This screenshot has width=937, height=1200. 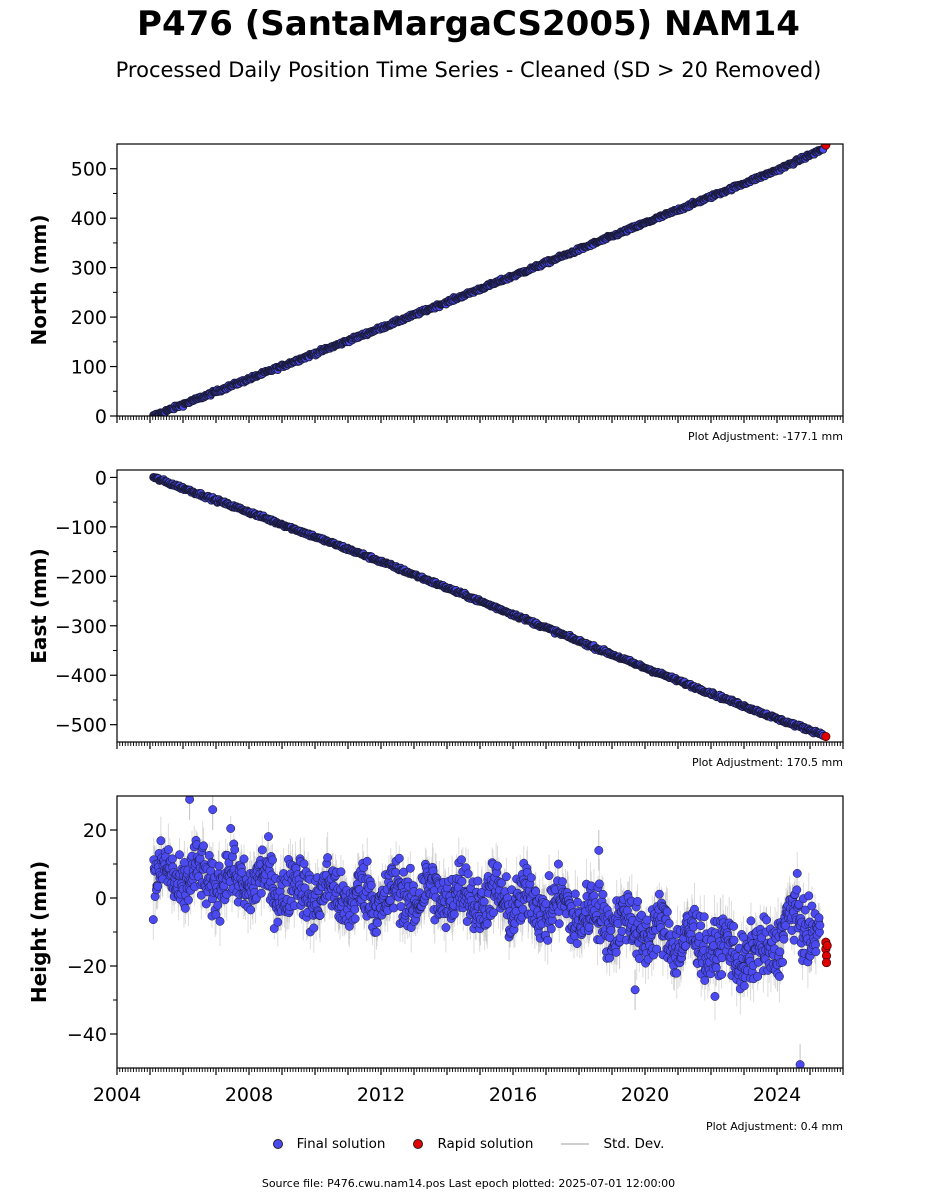 What do you see at coordinates (249, 1095) in the screenshot?
I see `x-tick-label: 2008` at bounding box center [249, 1095].